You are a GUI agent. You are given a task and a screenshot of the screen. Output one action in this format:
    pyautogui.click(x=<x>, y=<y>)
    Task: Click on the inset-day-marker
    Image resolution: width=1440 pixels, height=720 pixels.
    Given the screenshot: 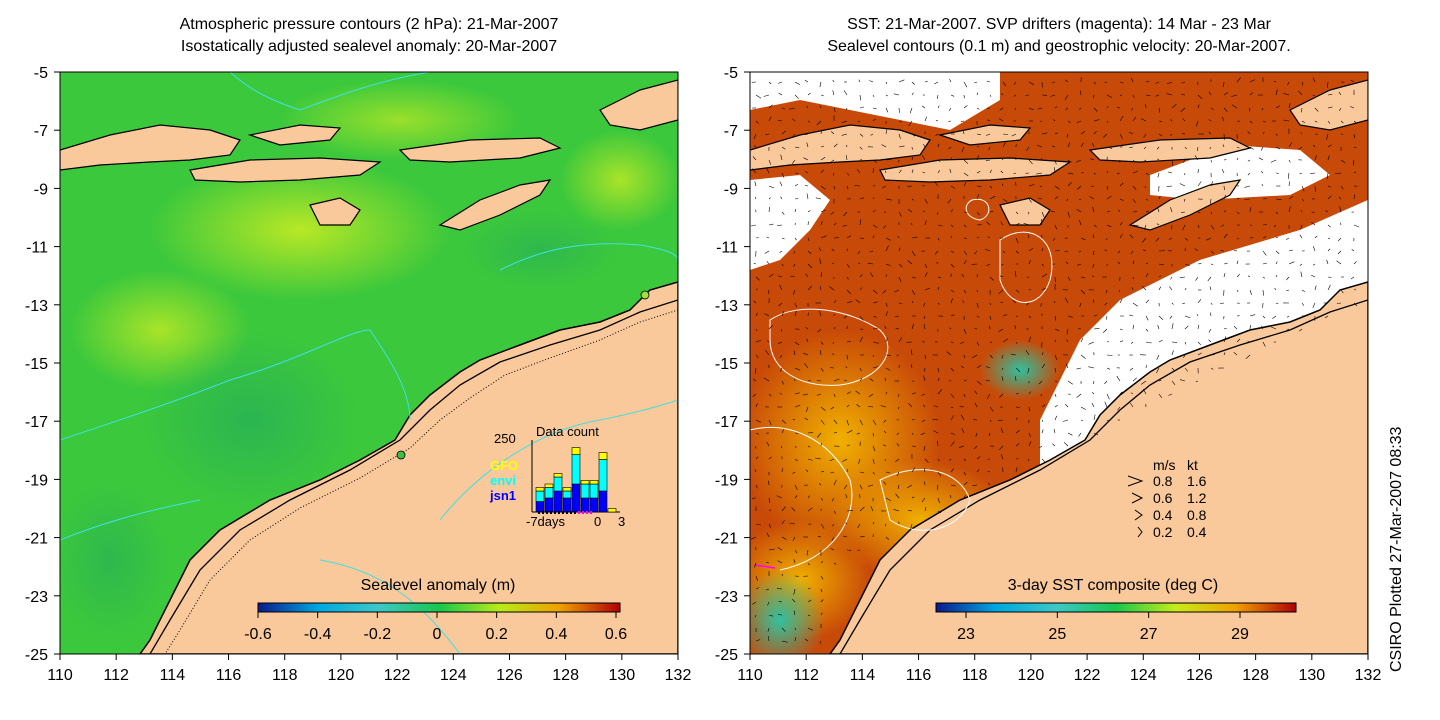 What is the action you would take?
    pyautogui.click(x=583, y=512)
    